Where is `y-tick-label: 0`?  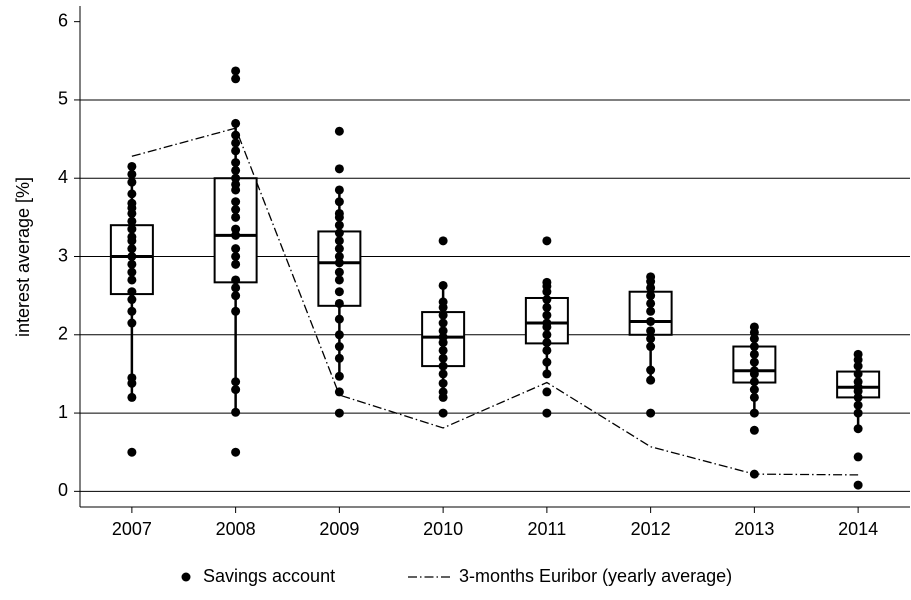 y-tick-label: 0 is located at coordinates (63, 490).